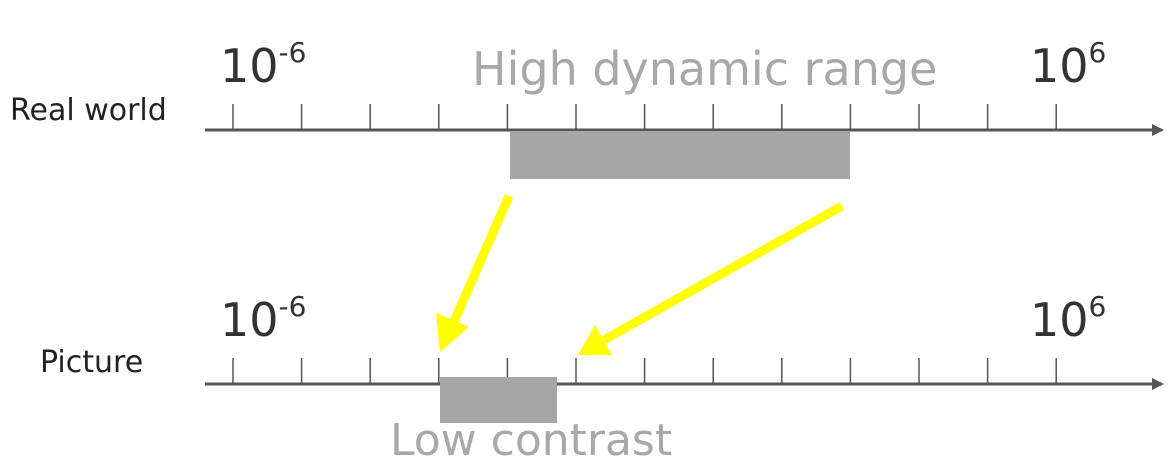 This screenshot has width=1172, height=464. I want to click on picture-ticks, so click(644, 371).